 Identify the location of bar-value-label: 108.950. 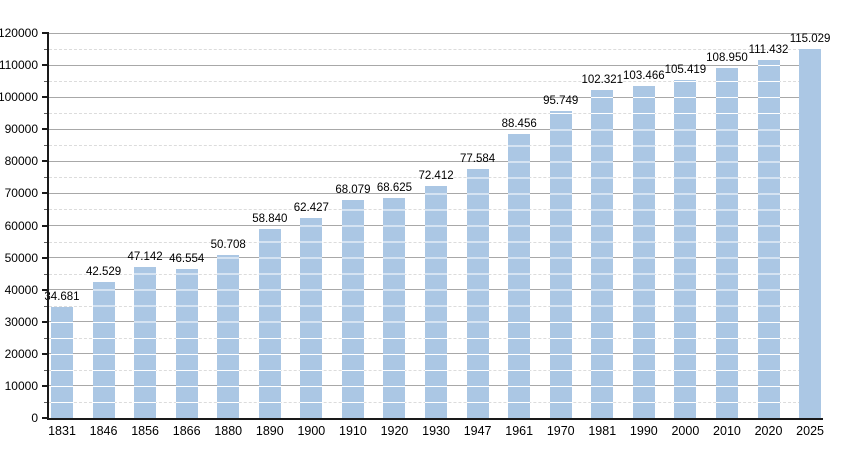
(727, 58).